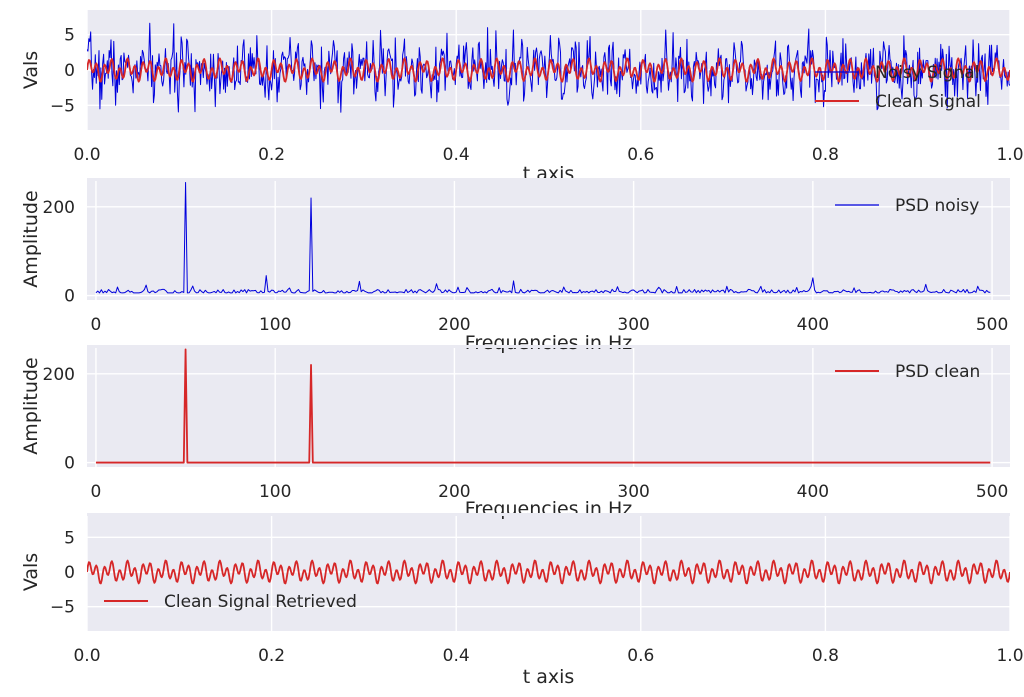 Image resolution: width=1024 pixels, height=697 pixels. What do you see at coordinates (937, 372) in the screenshot?
I see `legend-label: PSD clean` at bounding box center [937, 372].